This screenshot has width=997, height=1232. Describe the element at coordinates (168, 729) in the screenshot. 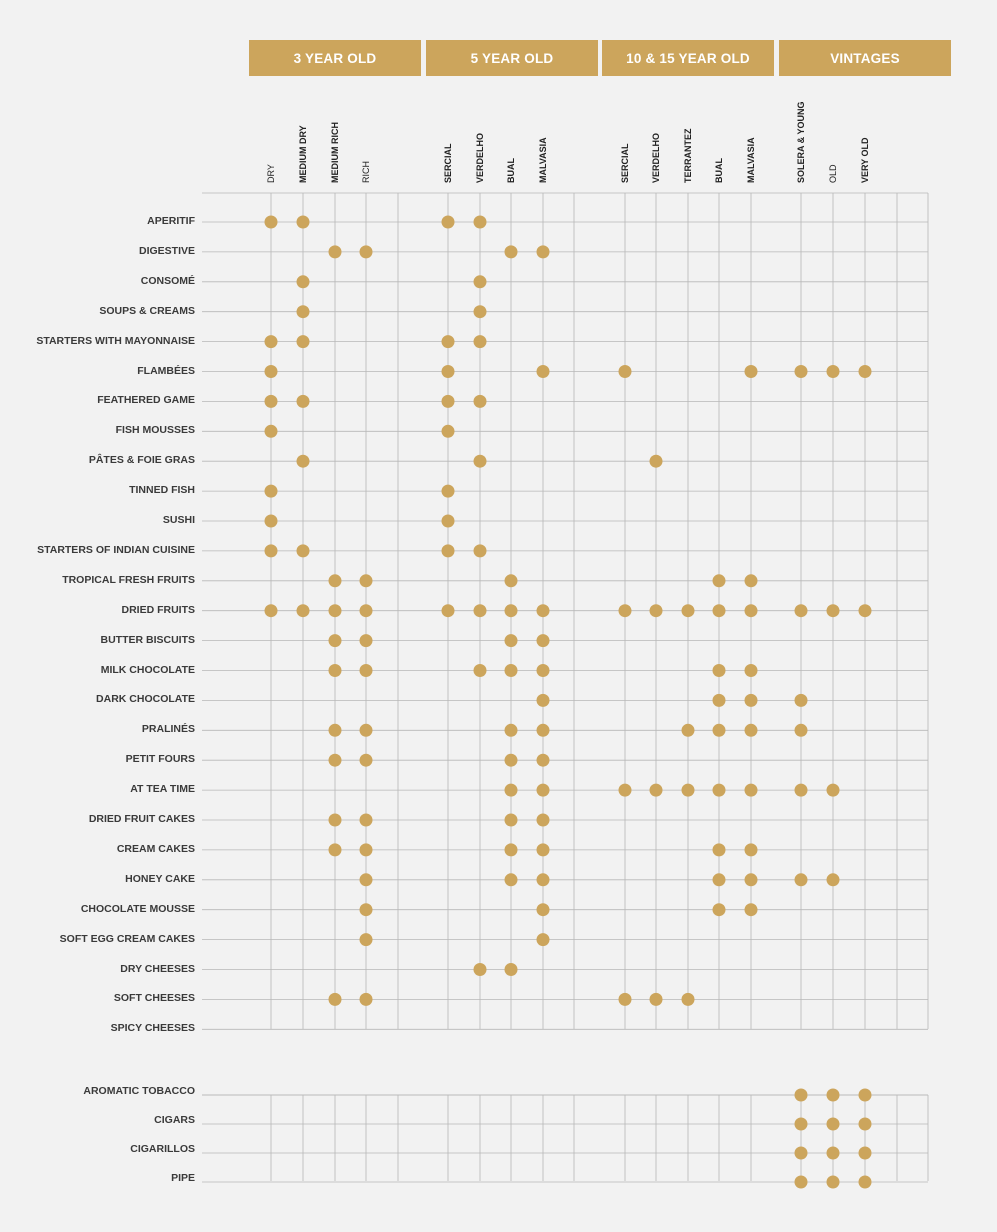

I see `row-label: PRALINÉS` at that location.